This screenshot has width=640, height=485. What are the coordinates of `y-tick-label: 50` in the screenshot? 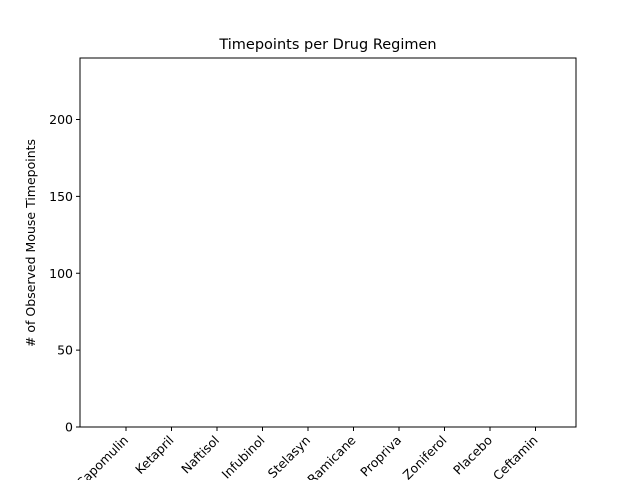 It's located at (65, 350).